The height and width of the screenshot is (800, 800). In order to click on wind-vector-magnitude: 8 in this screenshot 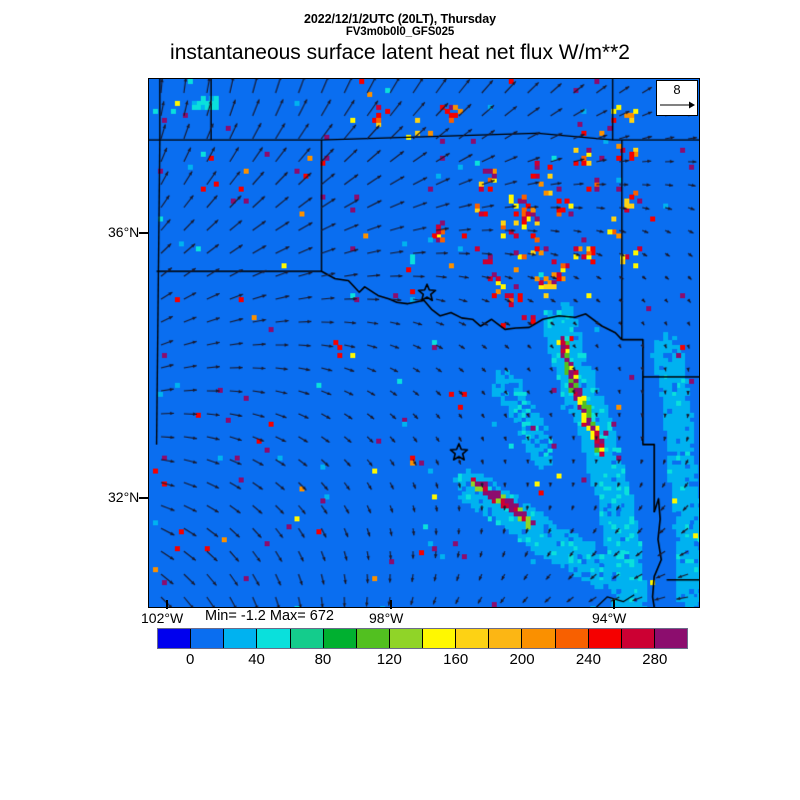, I will do `click(677, 89)`.